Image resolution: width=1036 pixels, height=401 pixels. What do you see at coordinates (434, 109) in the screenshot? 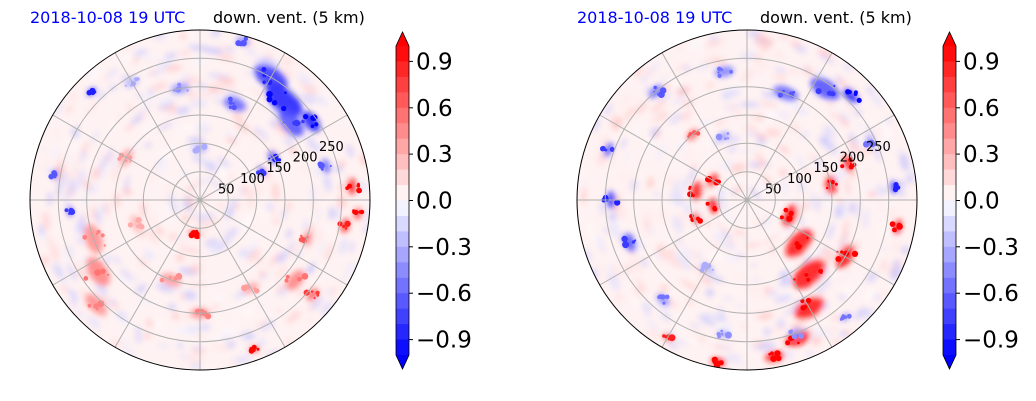
I see `colorbar-tick-label: 0.6` at bounding box center [434, 109].